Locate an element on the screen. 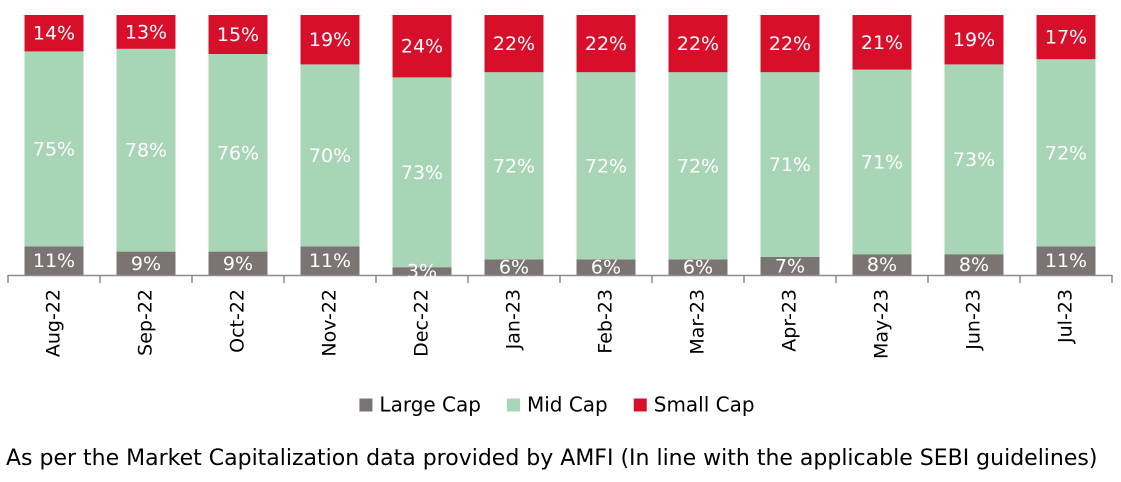 The image size is (1121, 482). data-label-large-cap-aug-22: 11% is located at coordinates (54, 261).